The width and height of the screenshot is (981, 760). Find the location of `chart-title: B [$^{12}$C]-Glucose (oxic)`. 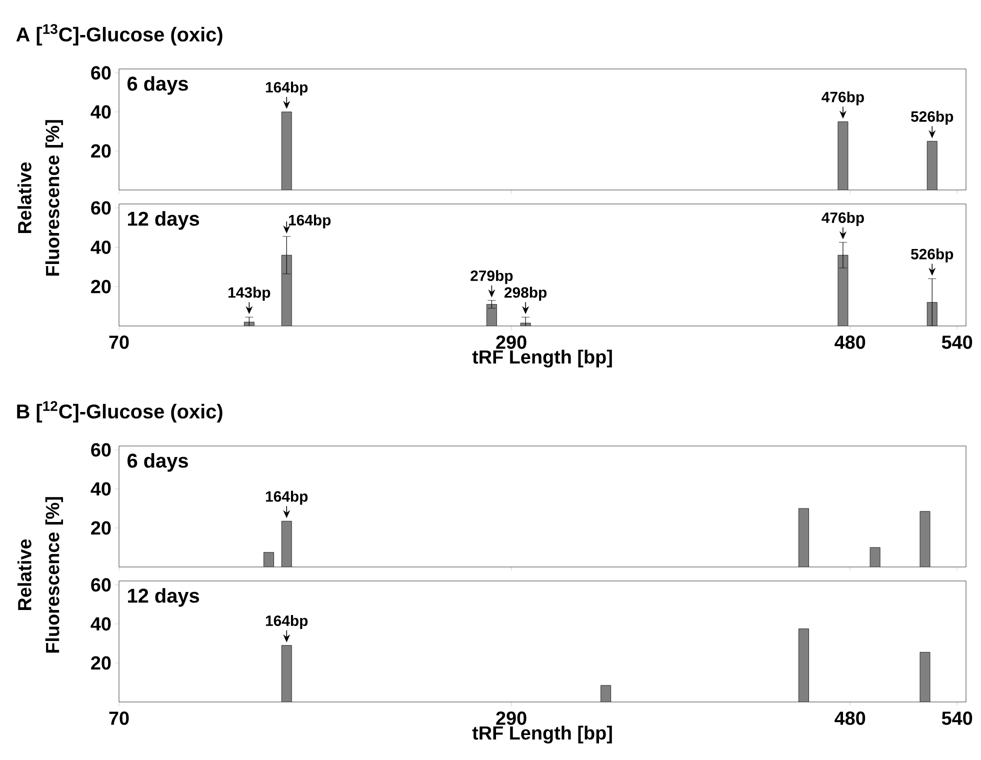

chart-title: B [$^{12}$C]-Glucose (oxic) is located at coordinates (119, 411).